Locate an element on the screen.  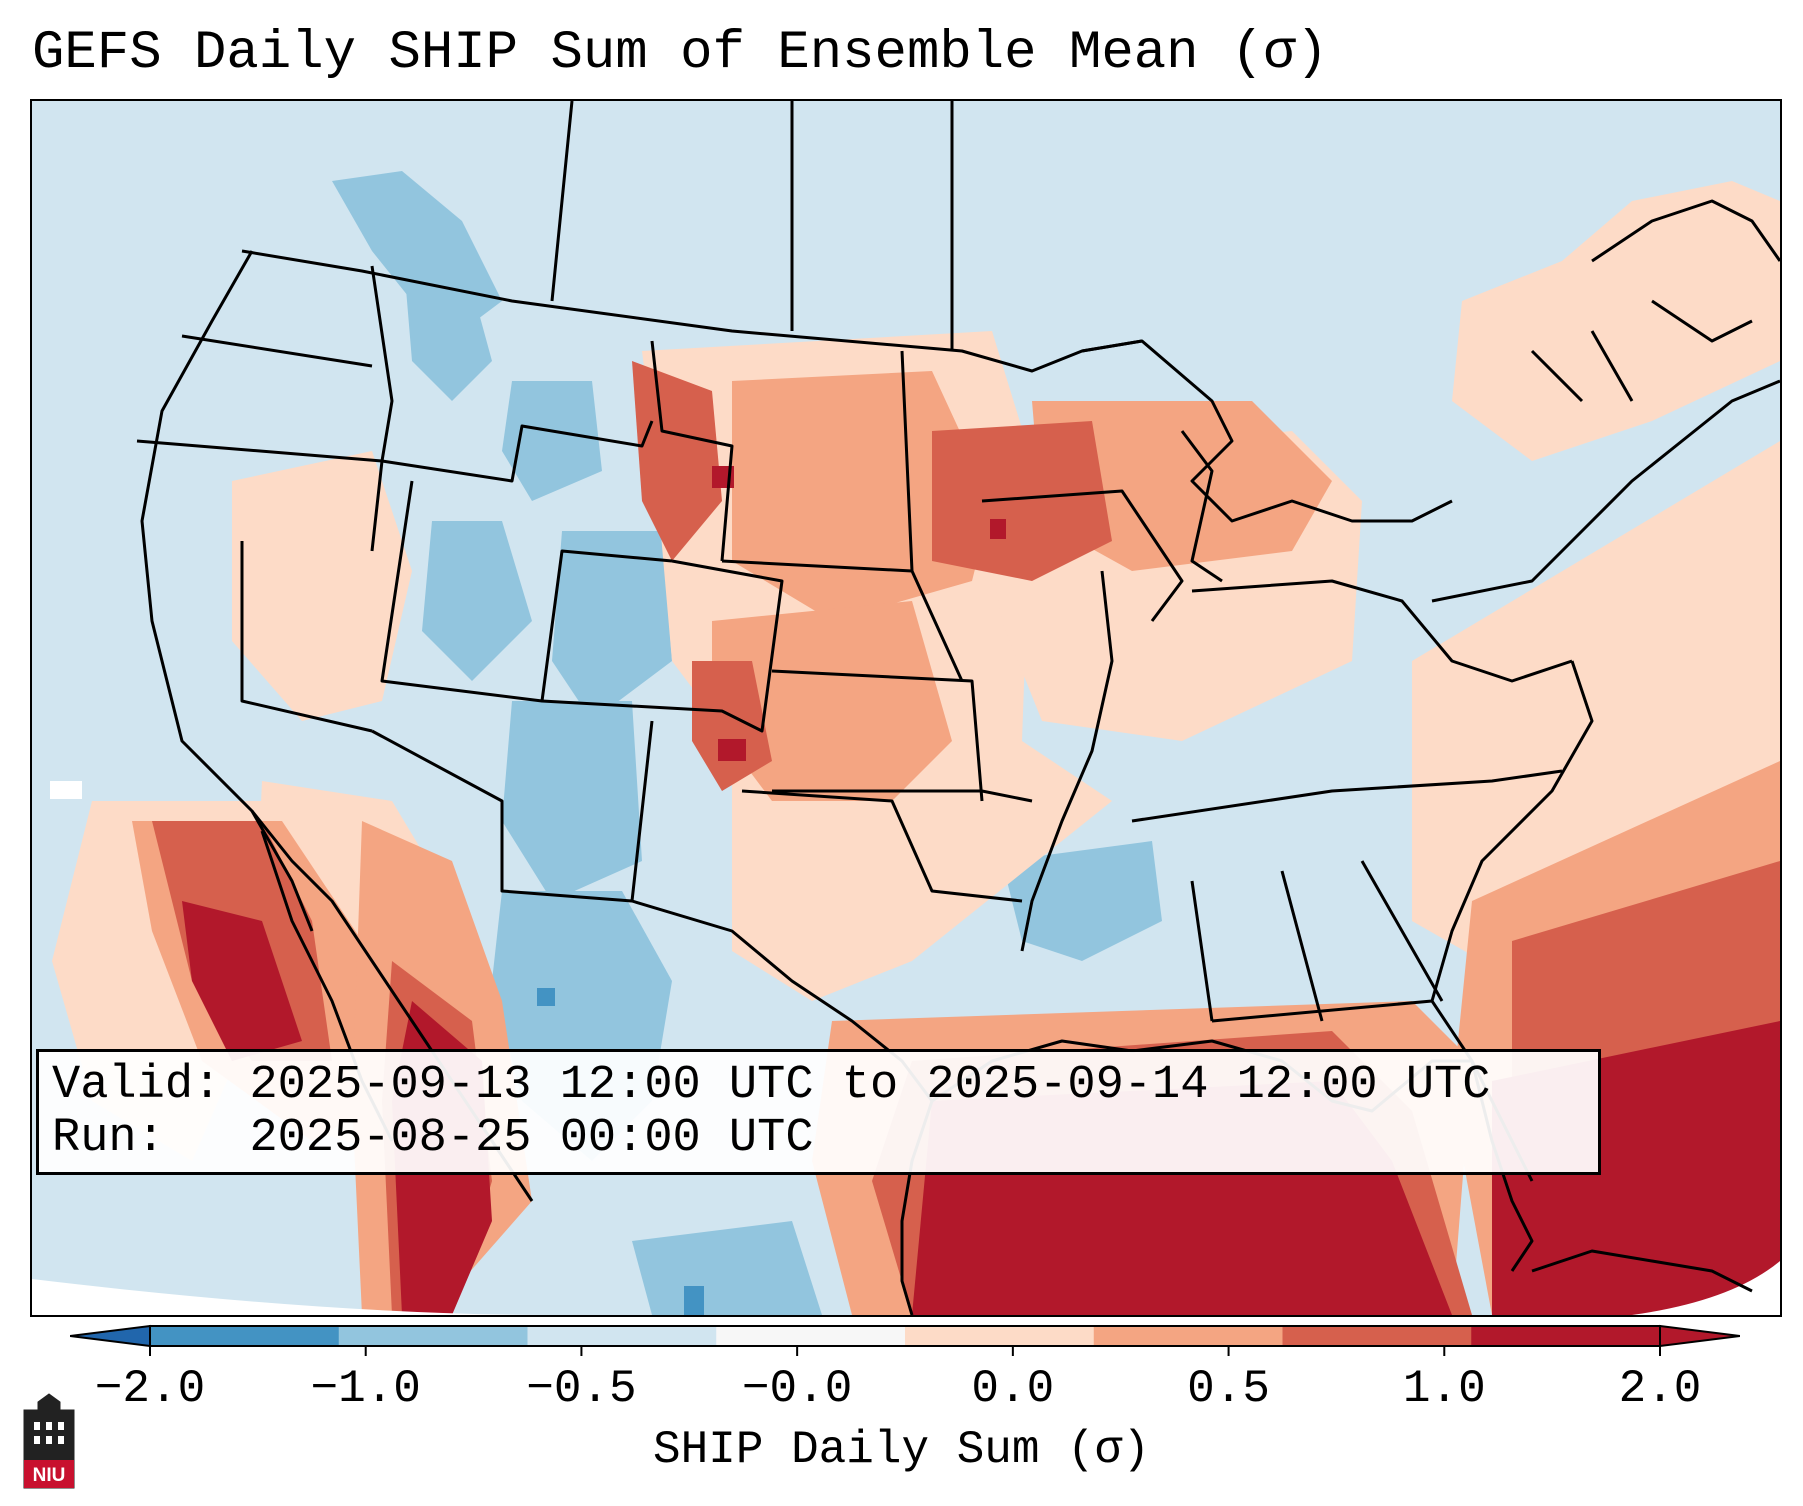
colorbar-tick-label: −1.0 is located at coordinates (365, 1389).